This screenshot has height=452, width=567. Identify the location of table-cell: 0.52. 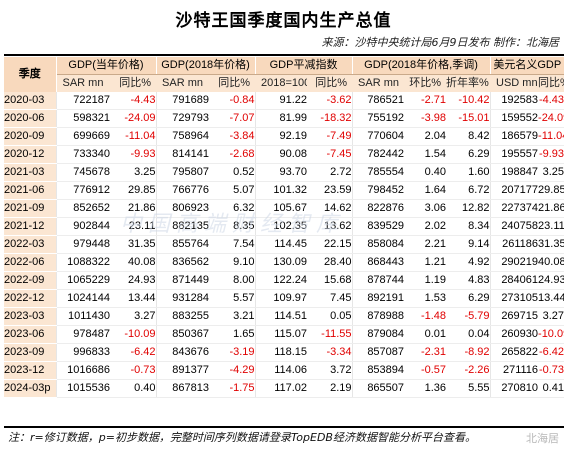
(232, 172).